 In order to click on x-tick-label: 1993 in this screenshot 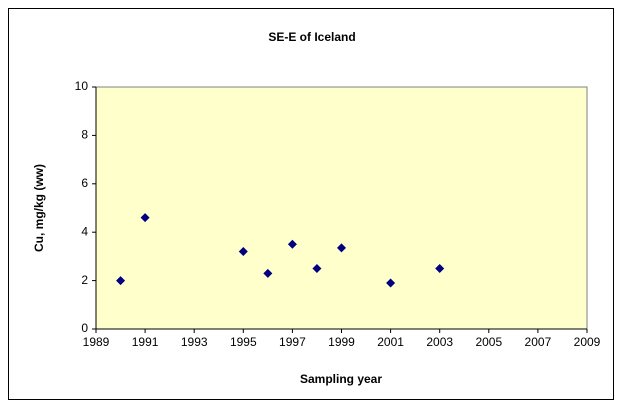, I will do `click(194, 342)`.